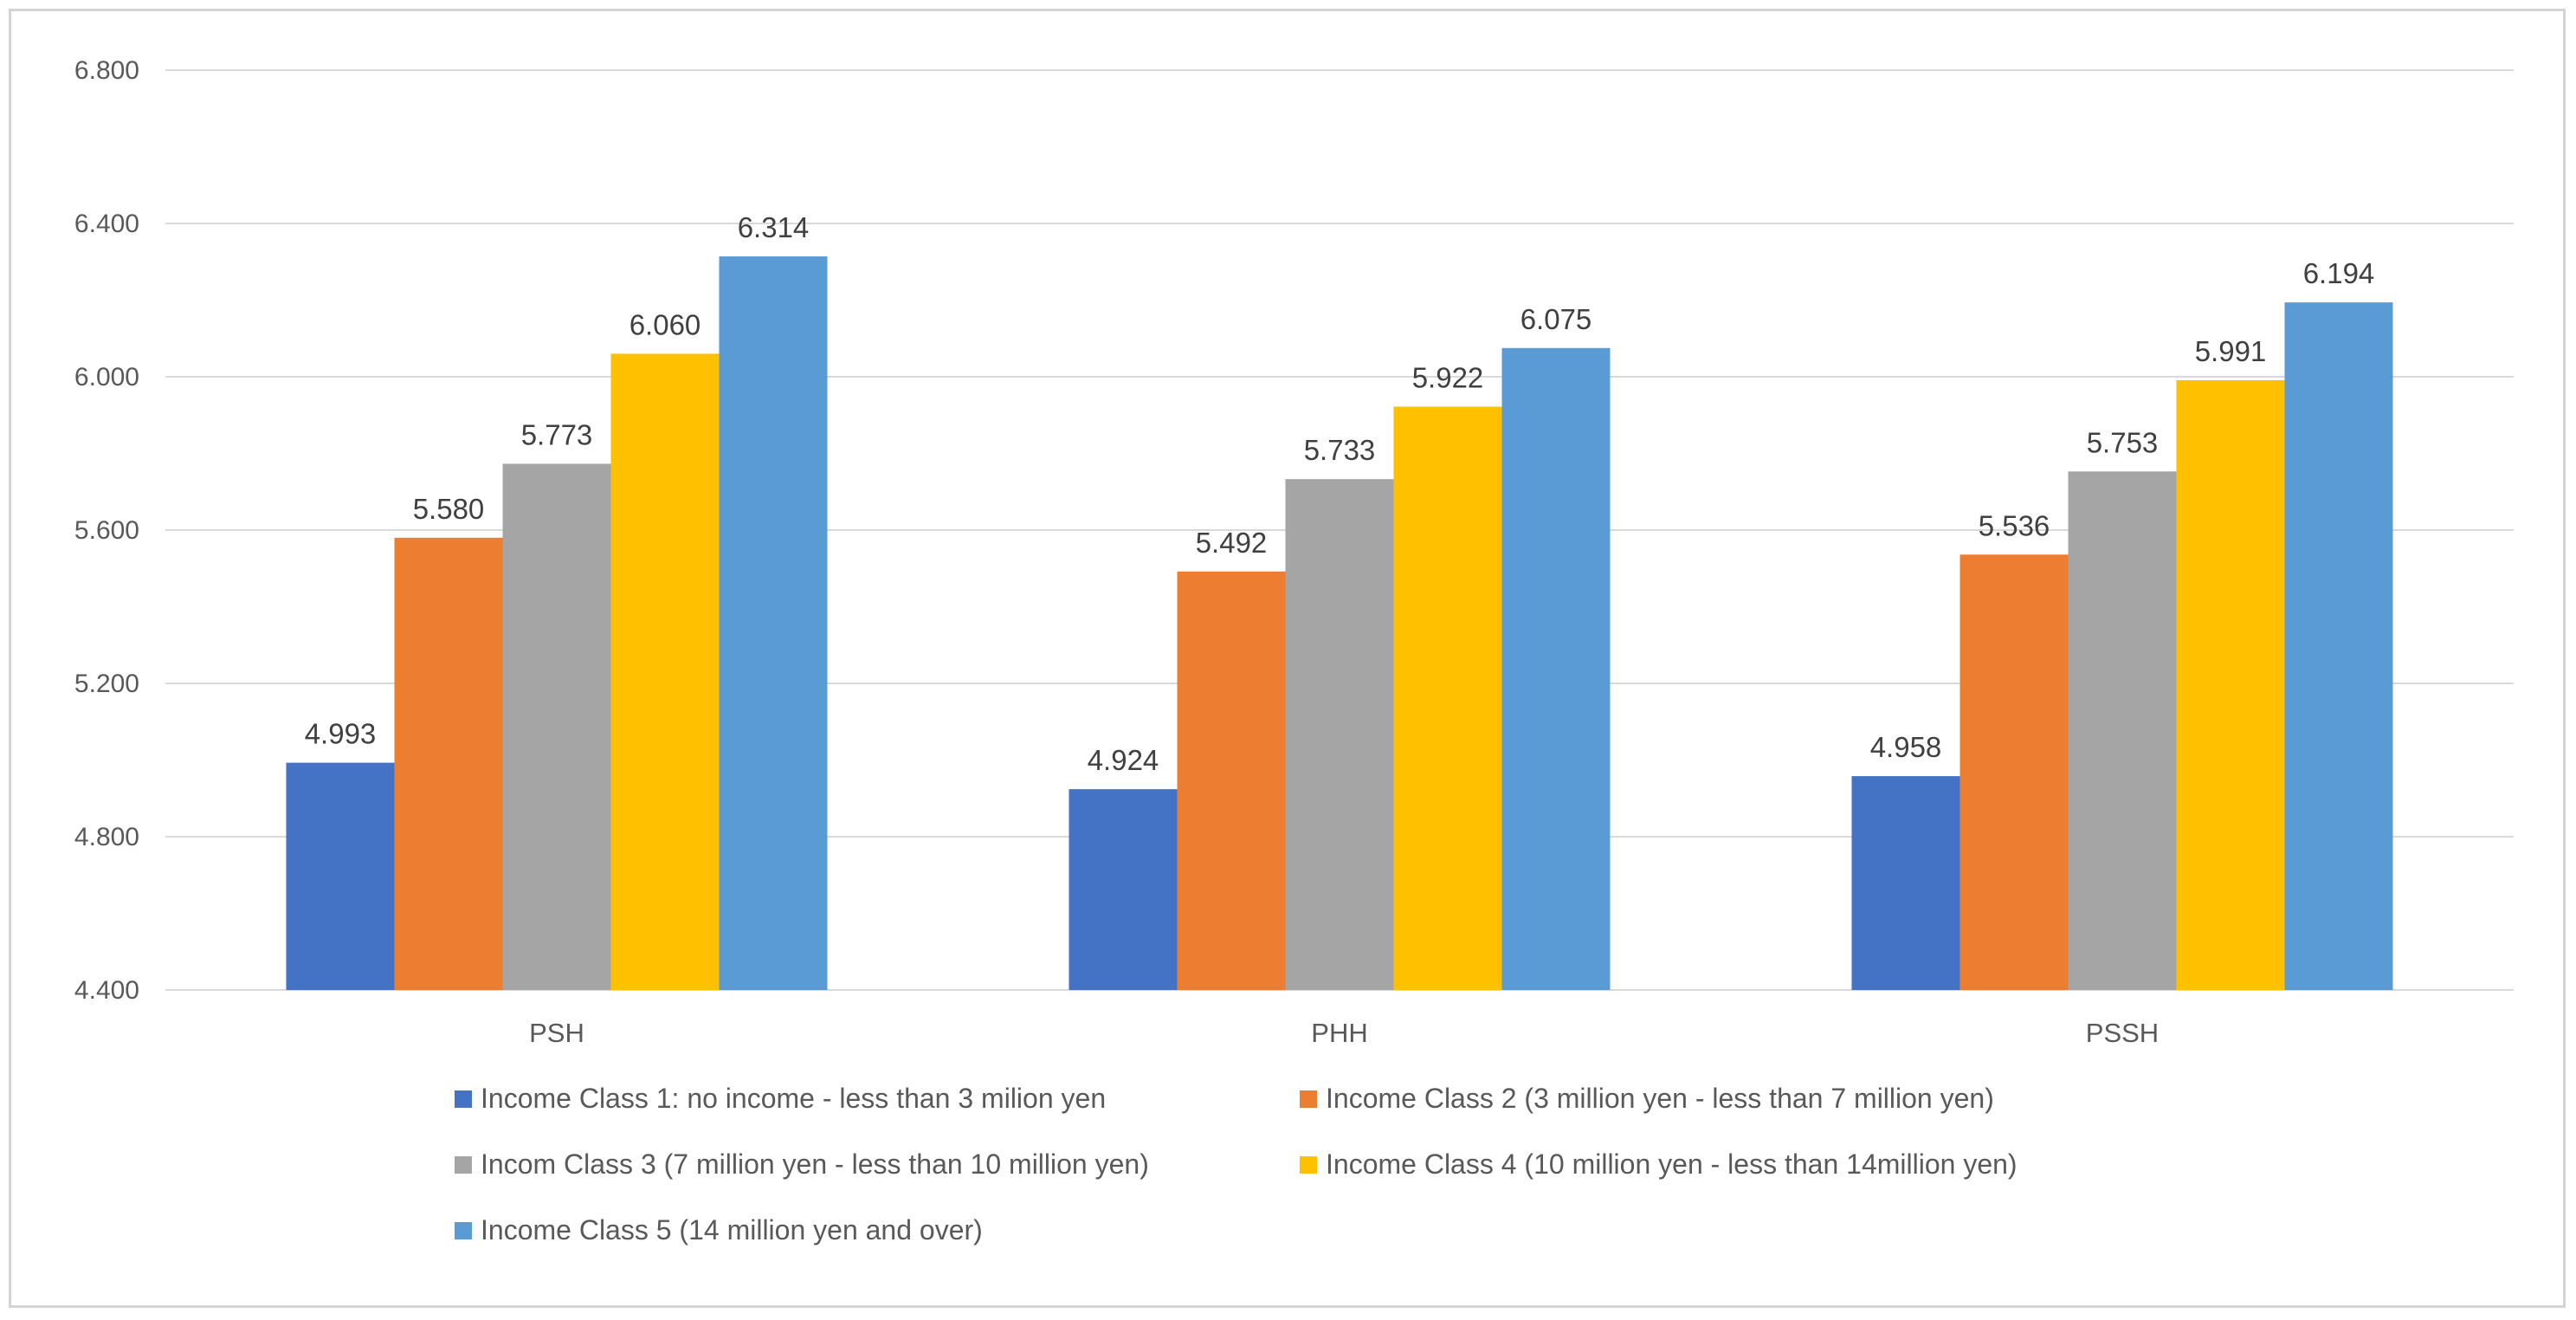 This screenshot has width=2576, height=1320. Describe the element at coordinates (106, 224) in the screenshot. I see `y-tick-label: 6.400` at that location.